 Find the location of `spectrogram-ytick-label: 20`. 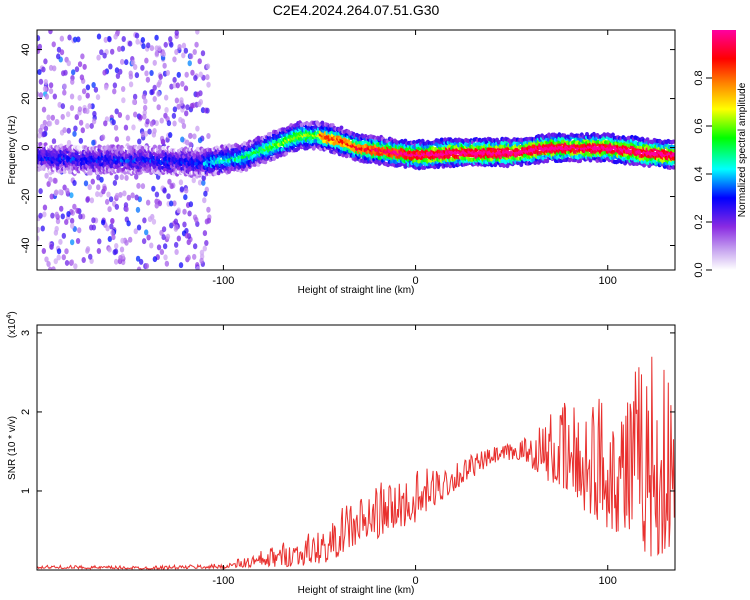

spectrogram-ytick-label: 20 is located at coordinates (26, 98).